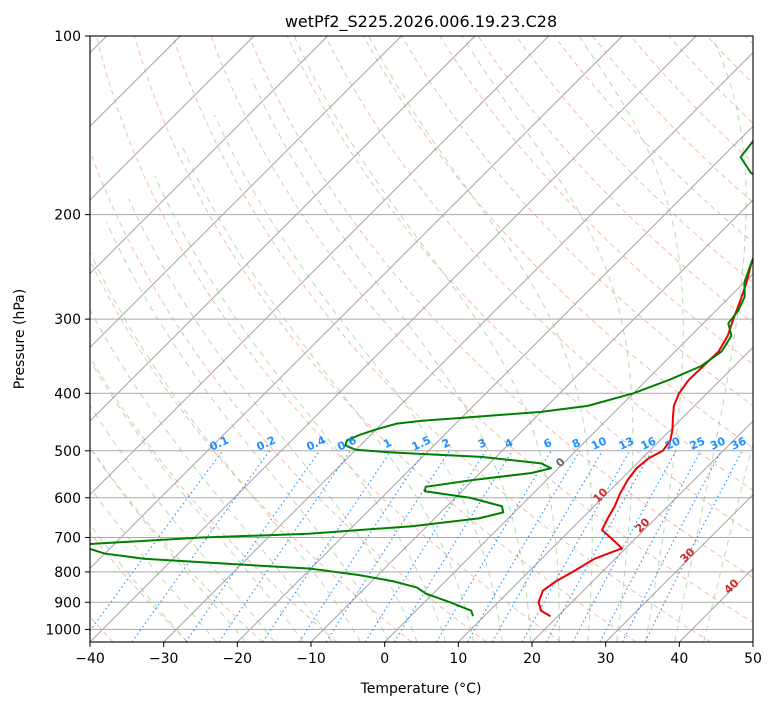 Image resolution: width=775 pixels, height=708 pixels. Describe the element at coordinates (606, 659) in the screenshot. I see `x-tick-label: 30` at that location.